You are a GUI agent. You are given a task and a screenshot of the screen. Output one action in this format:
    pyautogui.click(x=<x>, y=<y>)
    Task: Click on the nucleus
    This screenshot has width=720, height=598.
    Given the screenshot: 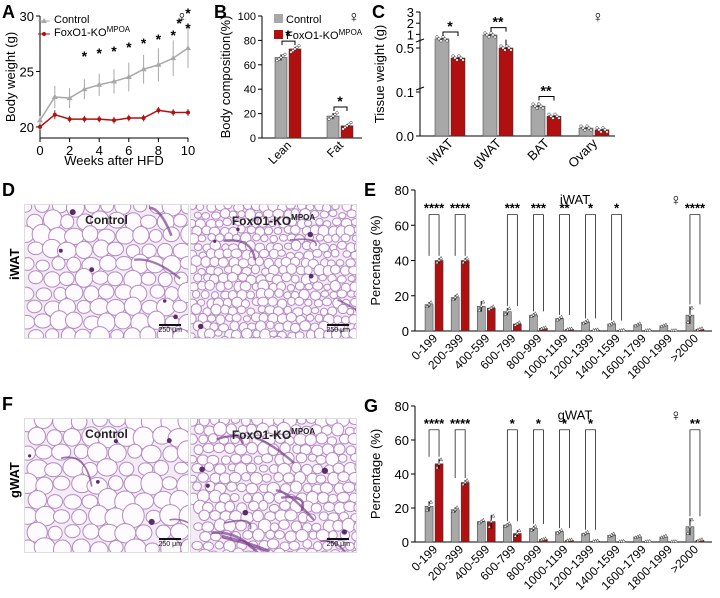 What is the action you would take?
    pyautogui.click(x=245, y=512)
    